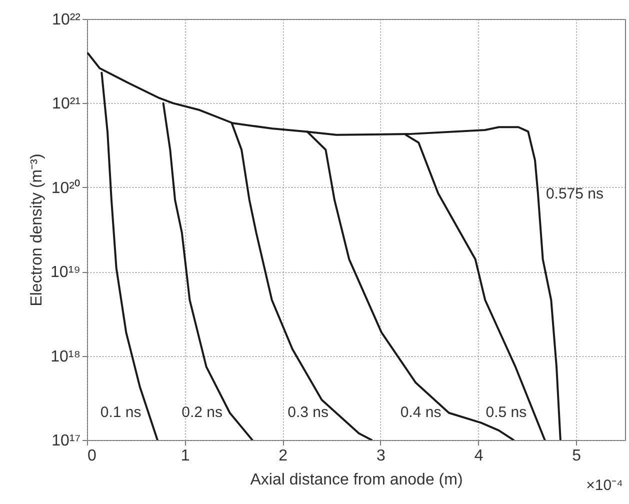  Describe the element at coordinates (283, 456) in the screenshot. I see `x-tick-label: 2` at that location.